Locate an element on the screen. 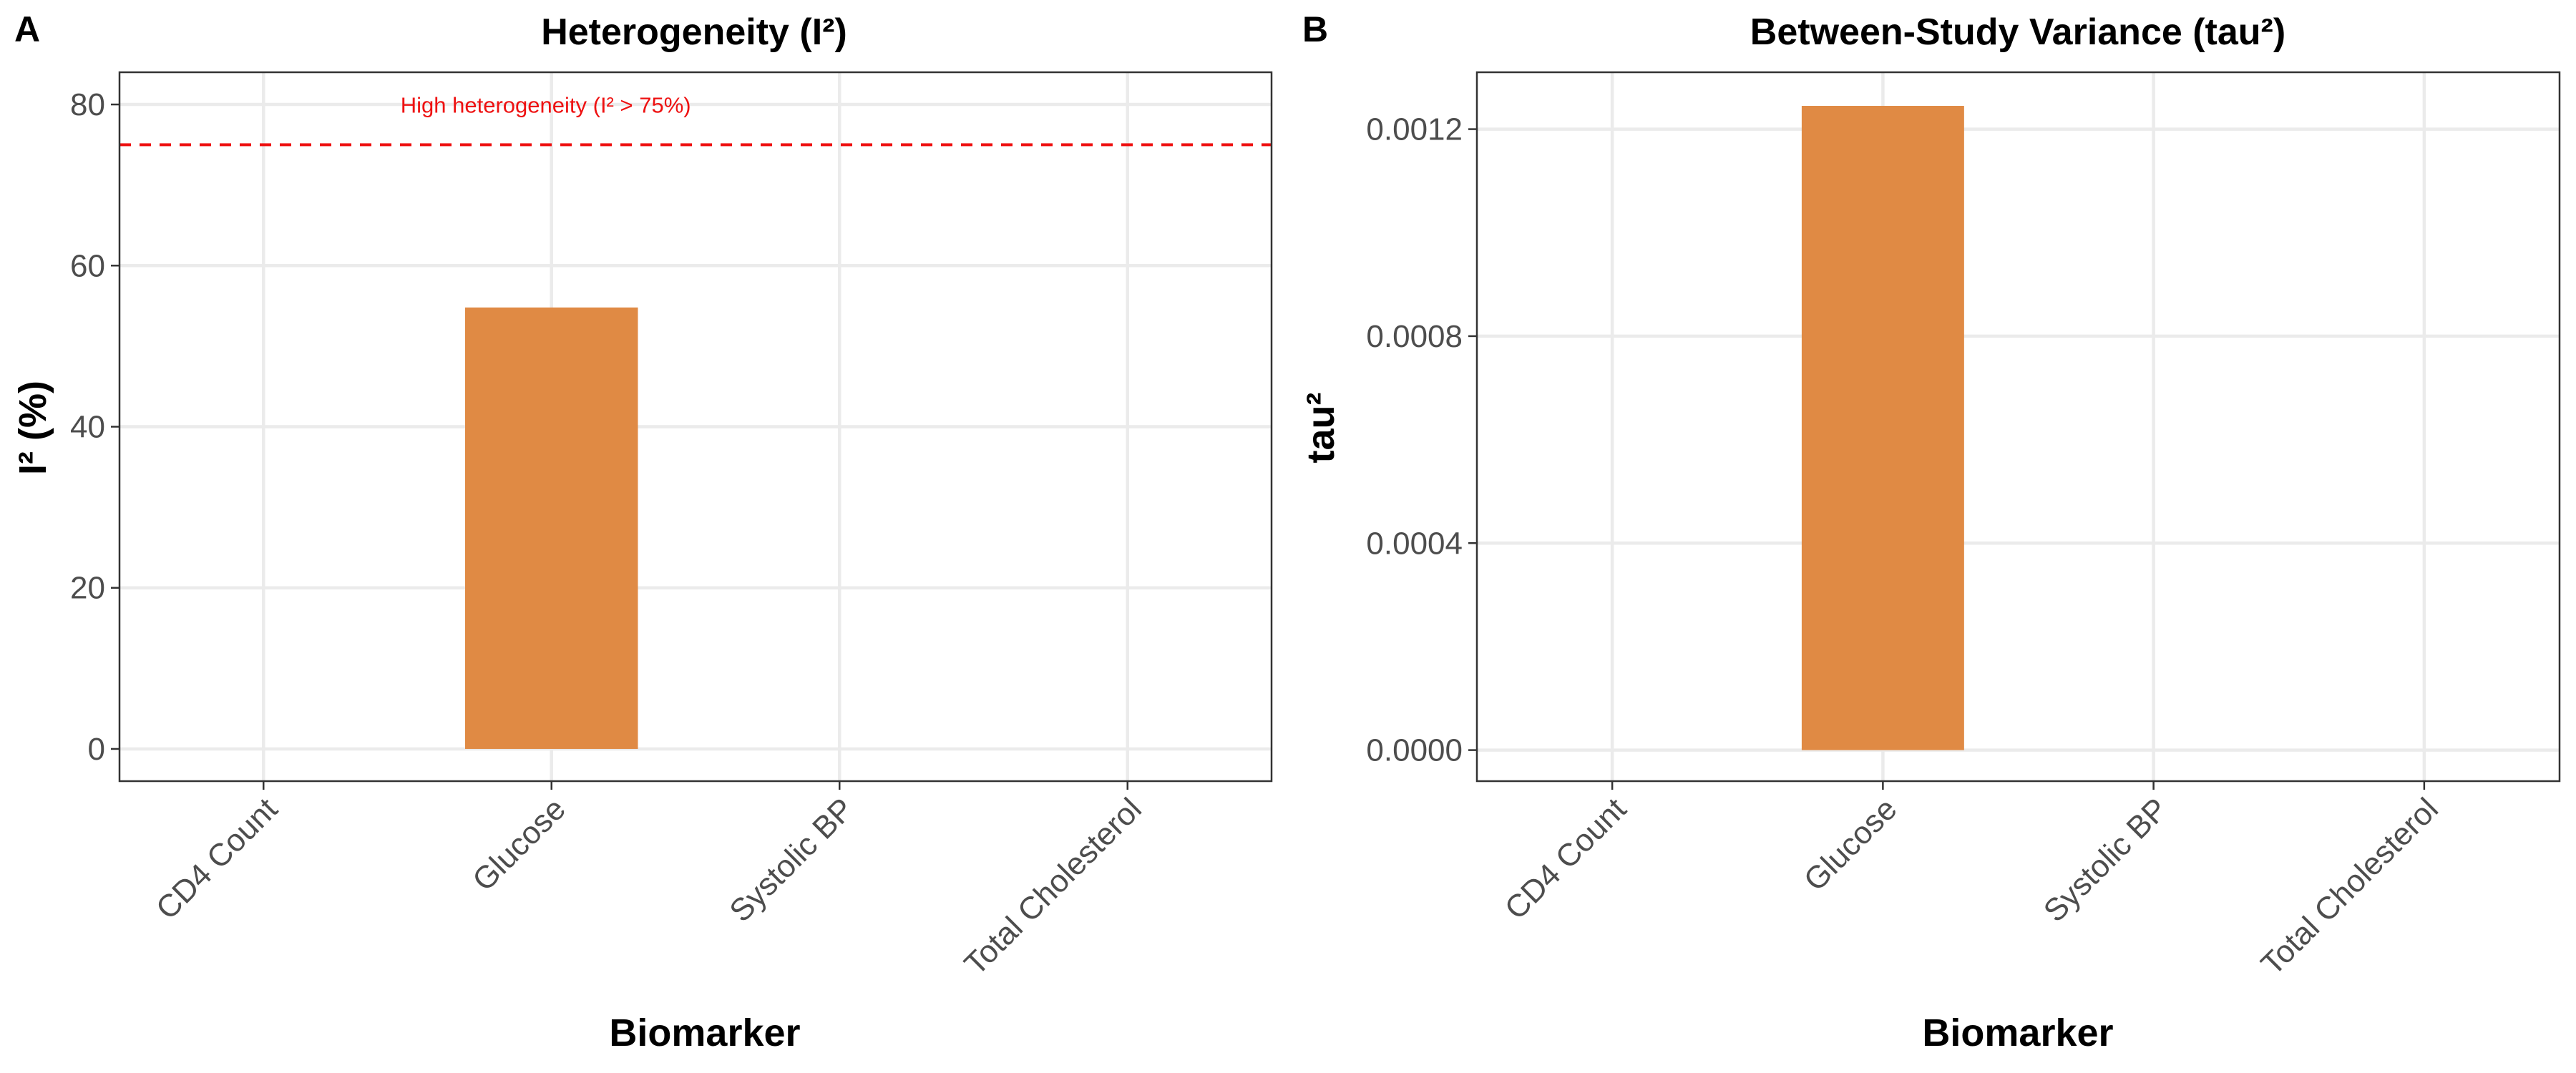 The width and height of the screenshot is (2576, 1073). y-tick-label: 0.0004 is located at coordinates (1414, 543).